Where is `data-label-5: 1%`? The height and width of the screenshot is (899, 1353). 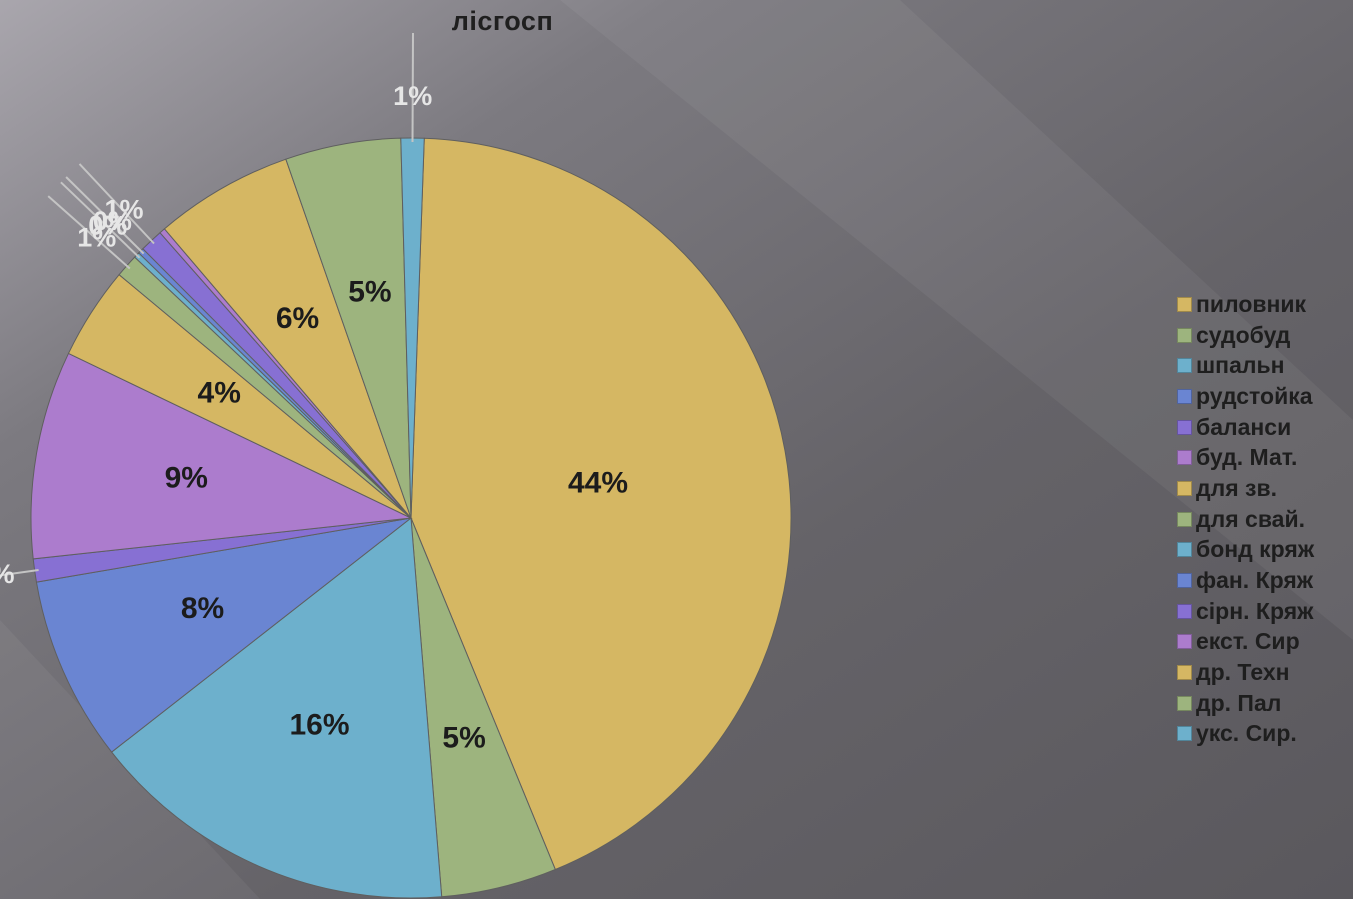 data-label-5: 1% is located at coordinates (7, 574).